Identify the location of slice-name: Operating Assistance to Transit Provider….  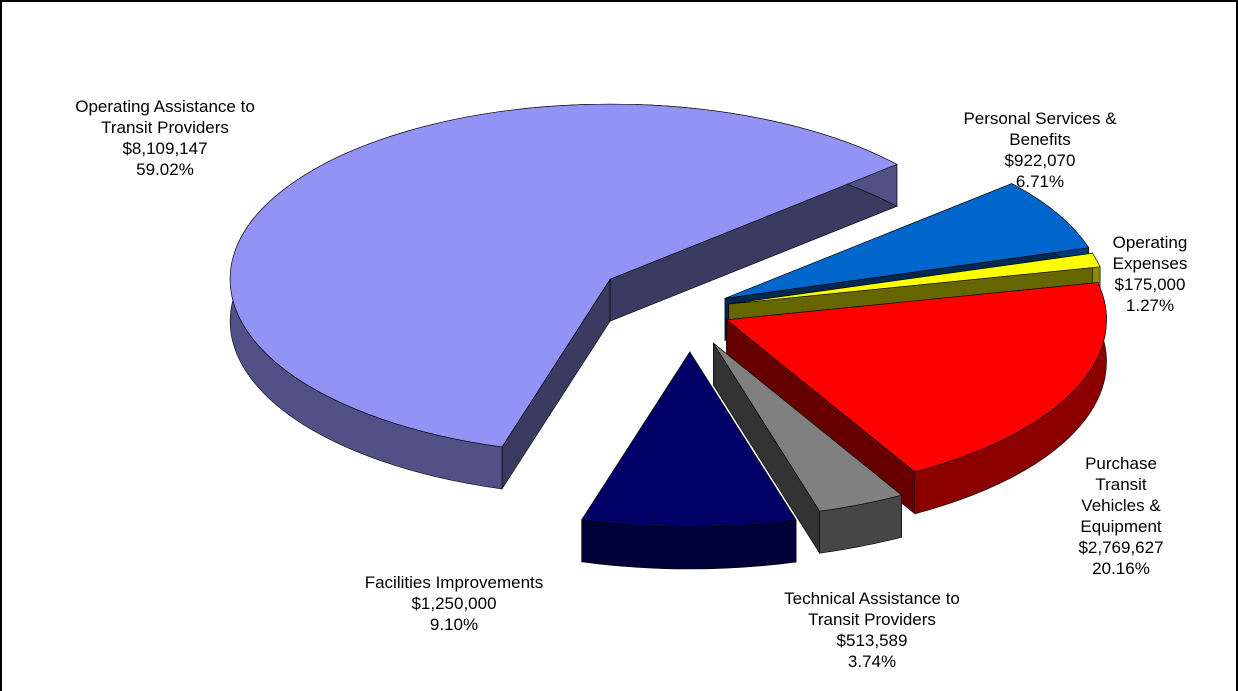
(165, 117).